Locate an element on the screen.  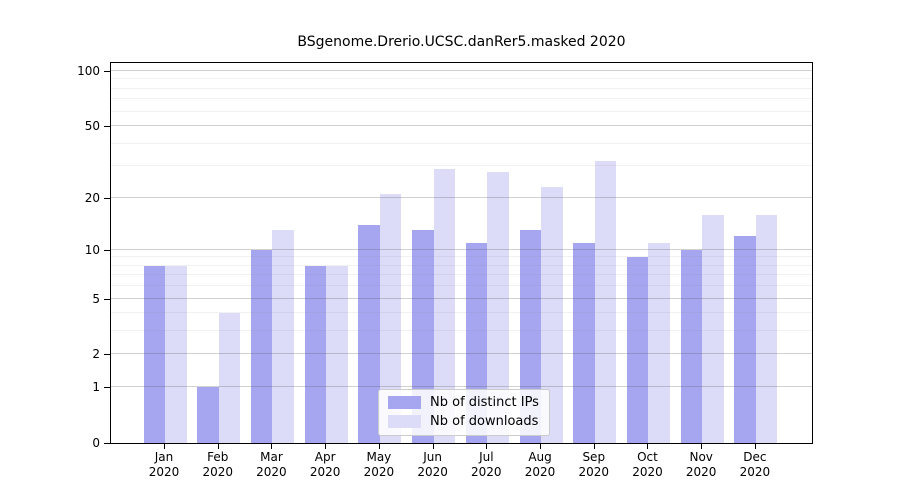
bar-downloads-jun is located at coordinates (444, 305).